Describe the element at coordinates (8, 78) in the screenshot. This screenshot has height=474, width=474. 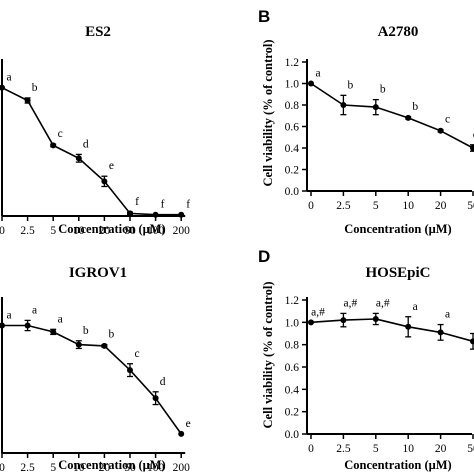
I see `panel-a-significance-label: a` at that location.